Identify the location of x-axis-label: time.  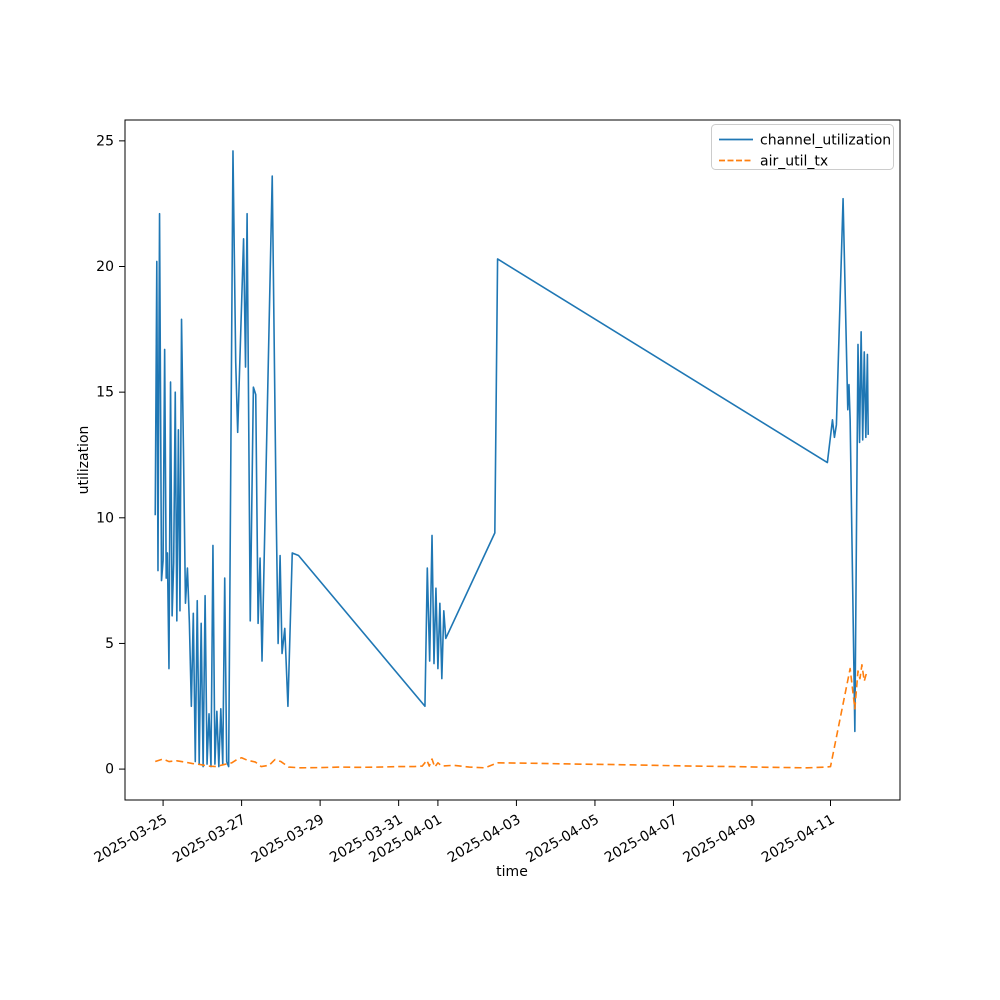
(512, 872).